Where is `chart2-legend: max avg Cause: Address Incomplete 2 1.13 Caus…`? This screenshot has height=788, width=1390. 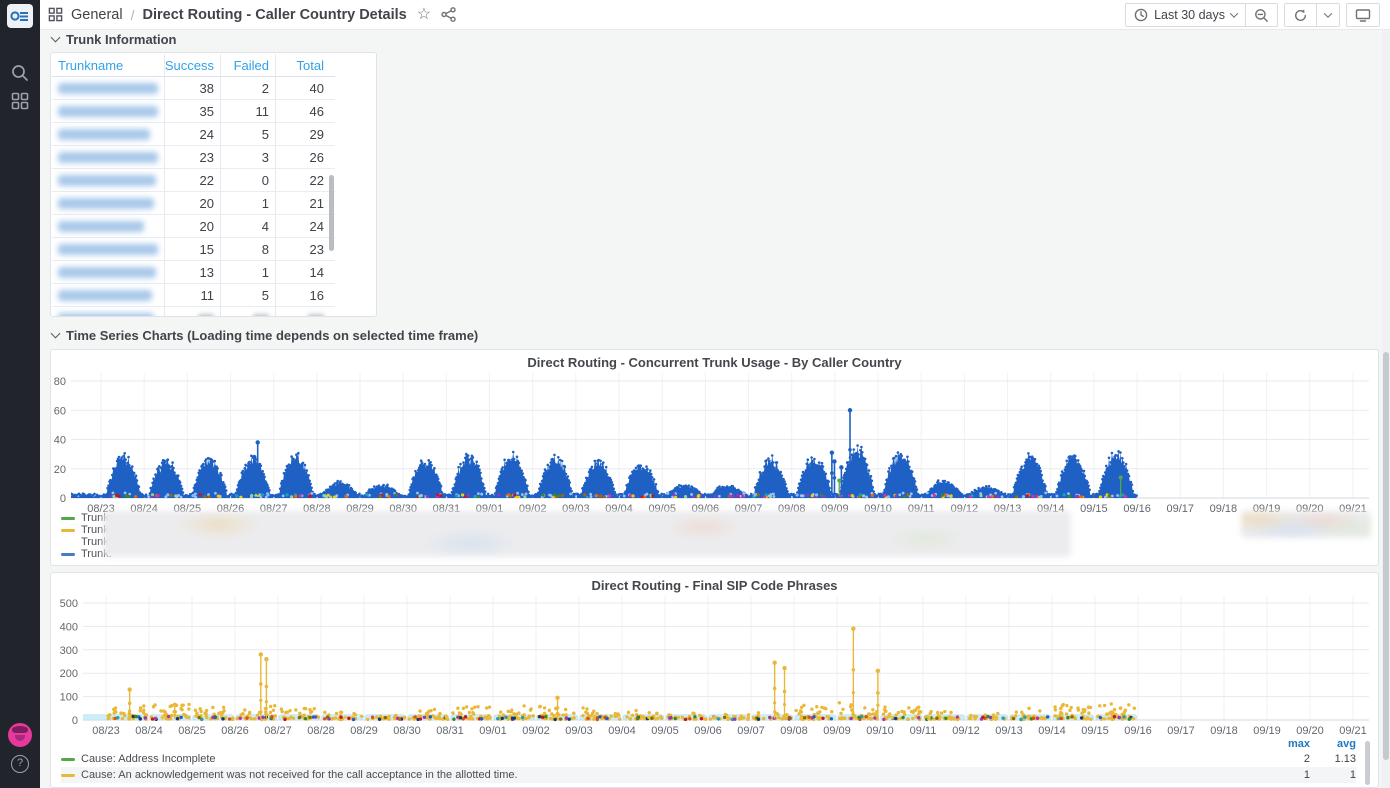
chart2-legend: max avg Cause: Address Incomplete 2 1.13 Caus… is located at coordinates (708, 760).